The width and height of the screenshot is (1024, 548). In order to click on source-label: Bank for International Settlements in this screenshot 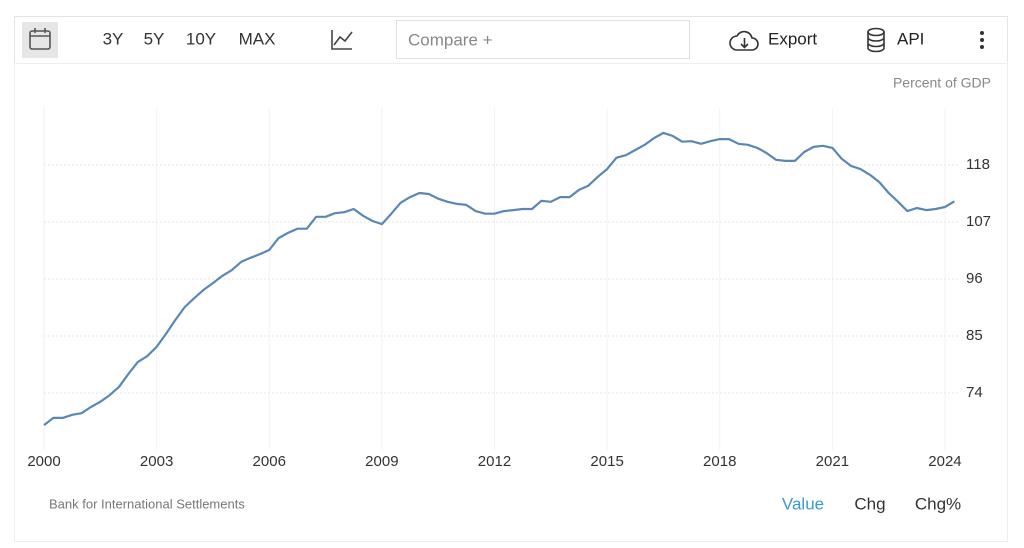, I will do `click(147, 503)`.